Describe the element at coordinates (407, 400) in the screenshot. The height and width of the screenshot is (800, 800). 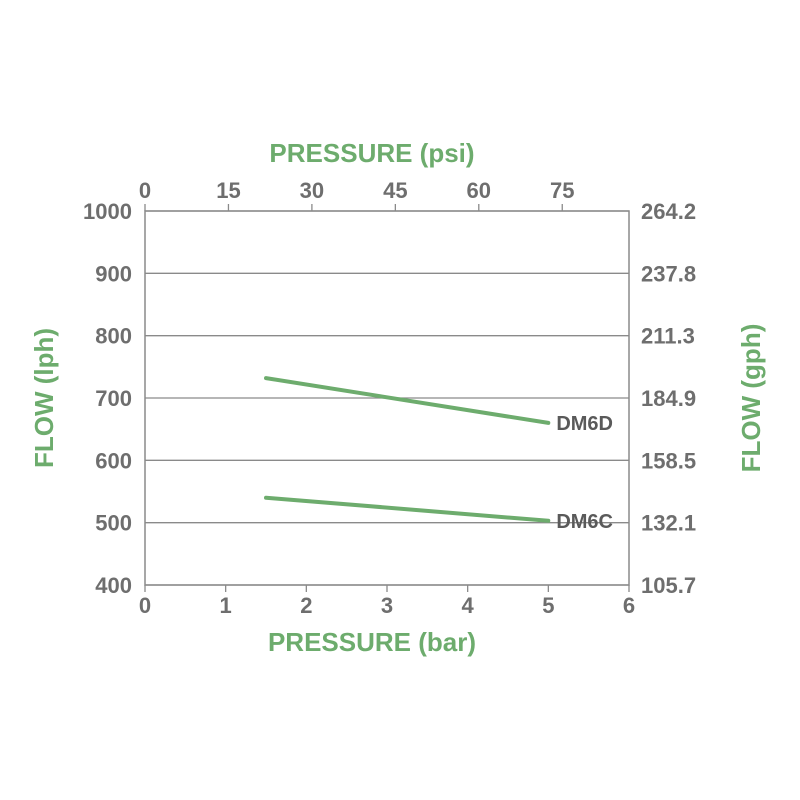
I see `series-line-dm6d` at that location.